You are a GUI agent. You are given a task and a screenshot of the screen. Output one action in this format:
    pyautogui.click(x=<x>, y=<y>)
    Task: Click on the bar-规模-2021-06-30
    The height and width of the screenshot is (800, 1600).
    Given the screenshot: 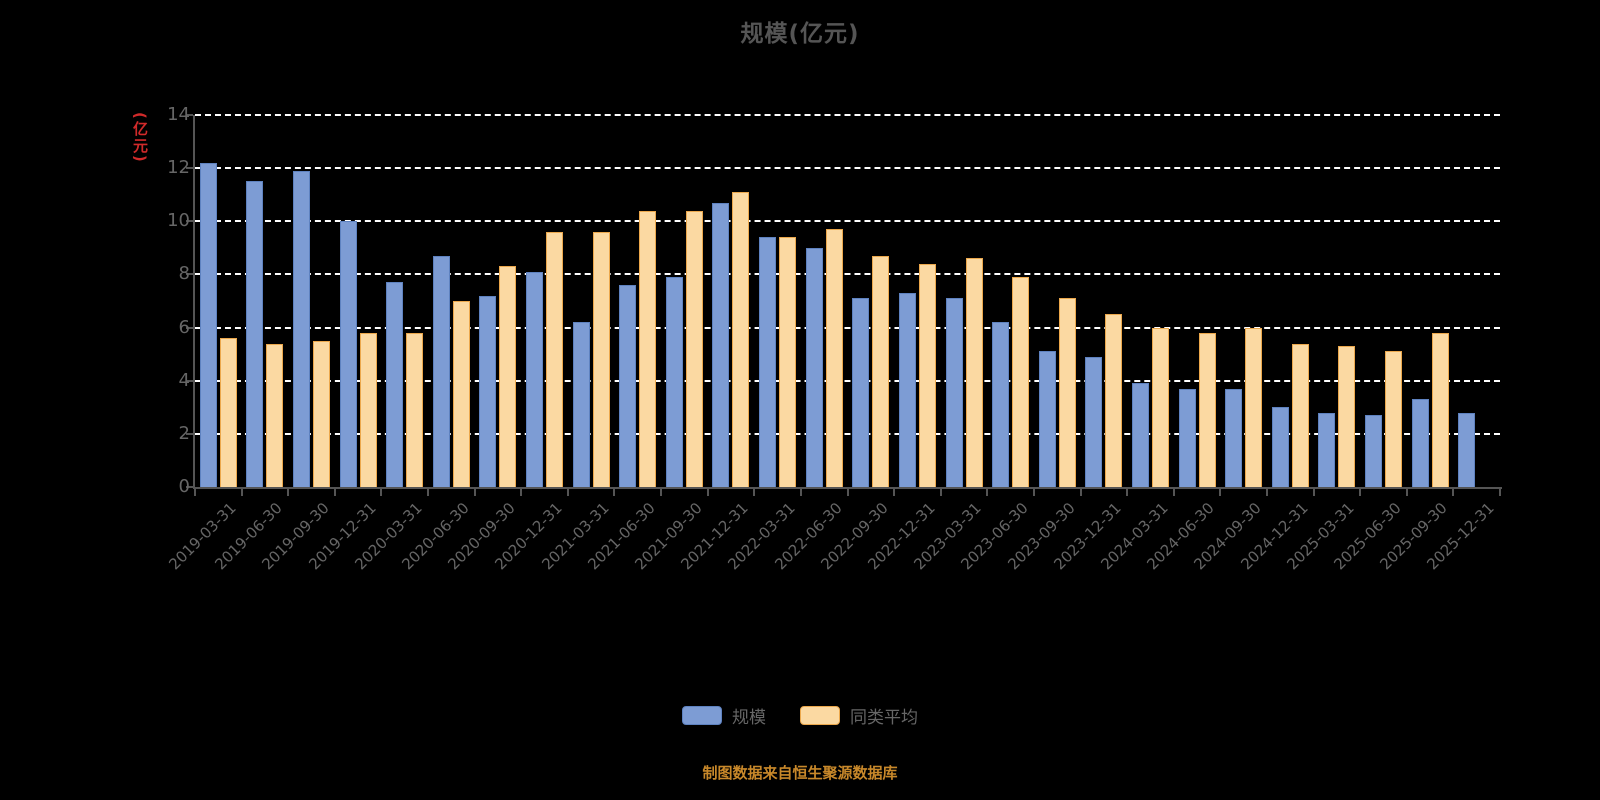 What is the action you would take?
    pyautogui.click(x=628, y=386)
    